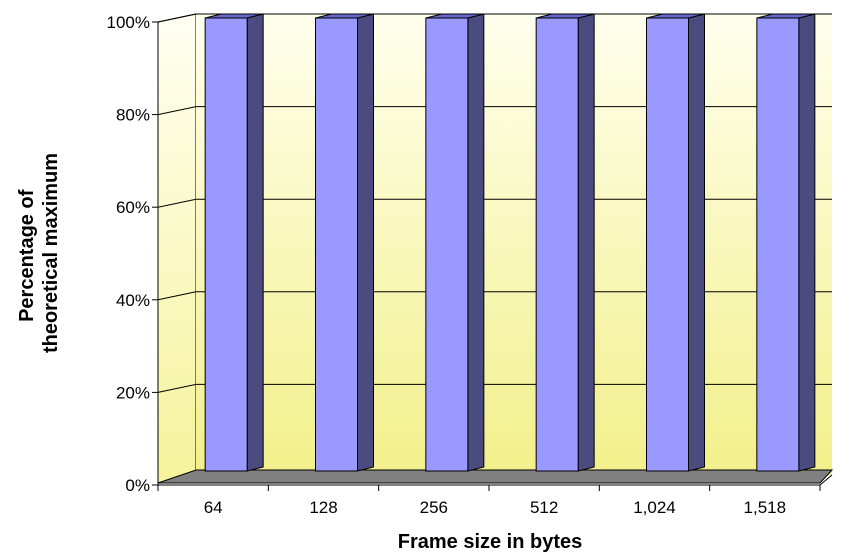  What do you see at coordinates (544, 507) in the screenshot?
I see `x-tick-label: 512` at bounding box center [544, 507].